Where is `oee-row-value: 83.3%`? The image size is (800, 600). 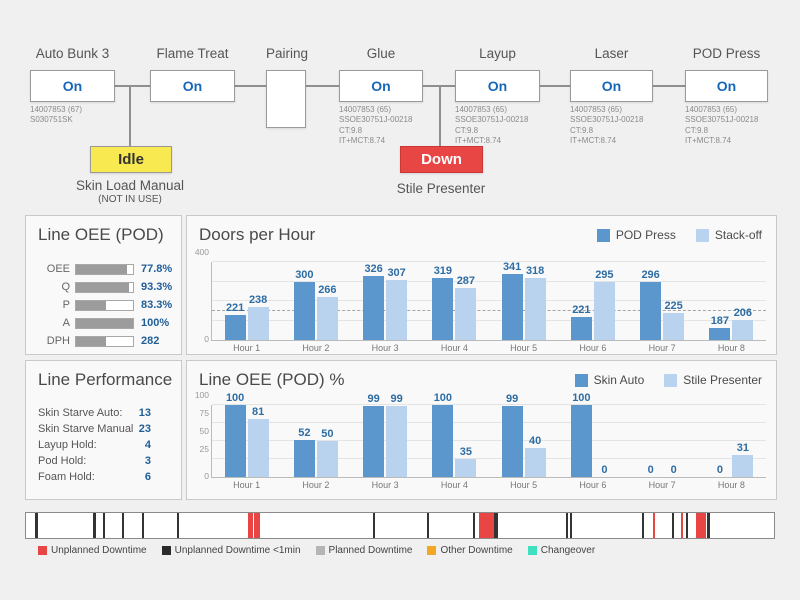
oee-row-value: 83.3% is located at coordinates (157, 305).